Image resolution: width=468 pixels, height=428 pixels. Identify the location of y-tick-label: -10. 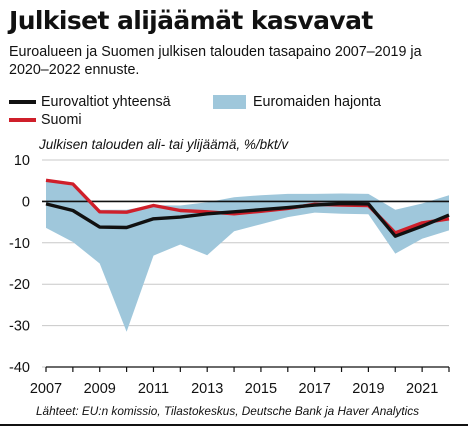
(19, 244).